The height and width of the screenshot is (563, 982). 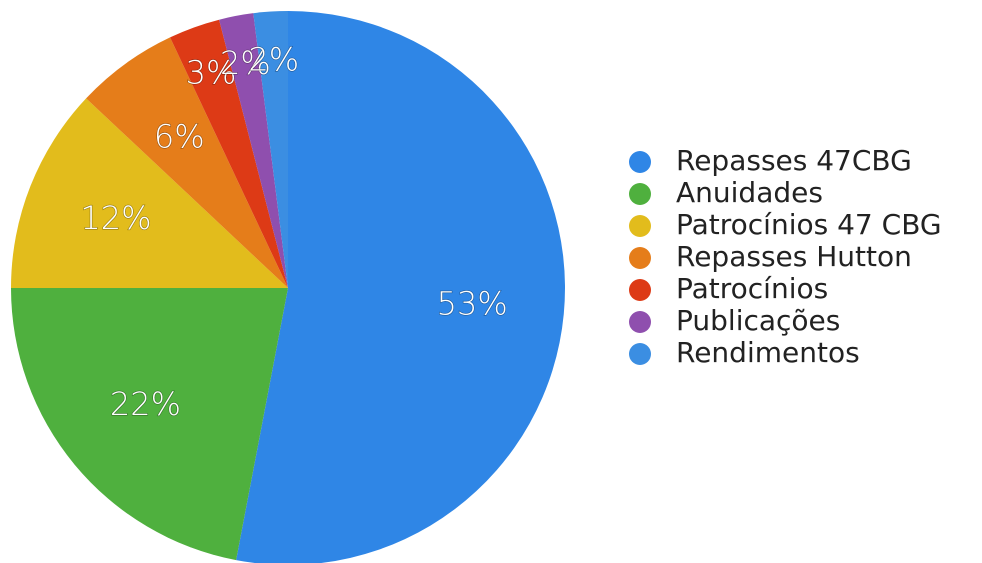 I want to click on legend-label: Rendimentos, so click(x=768, y=352).